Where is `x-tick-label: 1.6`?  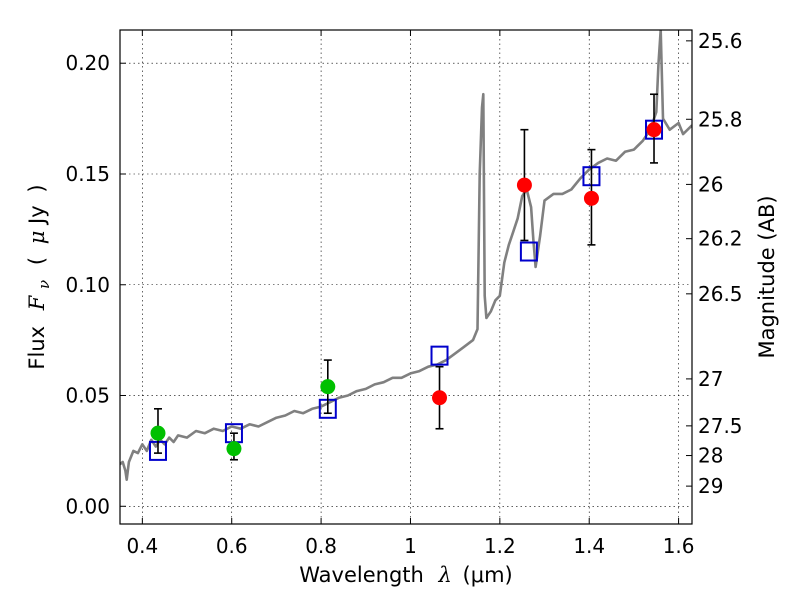 x-tick-label: 1.6 is located at coordinates (679, 546).